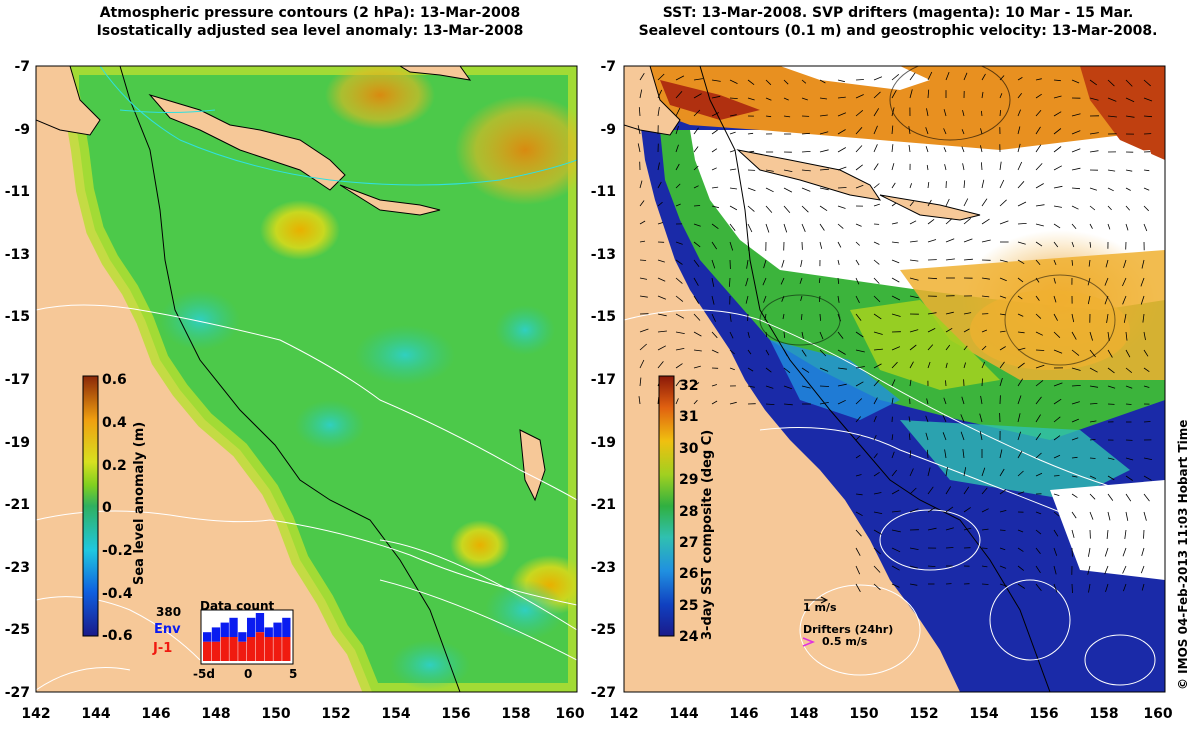 The height and width of the screenshot is (750, 1200). I want to click on right-lon-tick: 158, so click(1103, 714).